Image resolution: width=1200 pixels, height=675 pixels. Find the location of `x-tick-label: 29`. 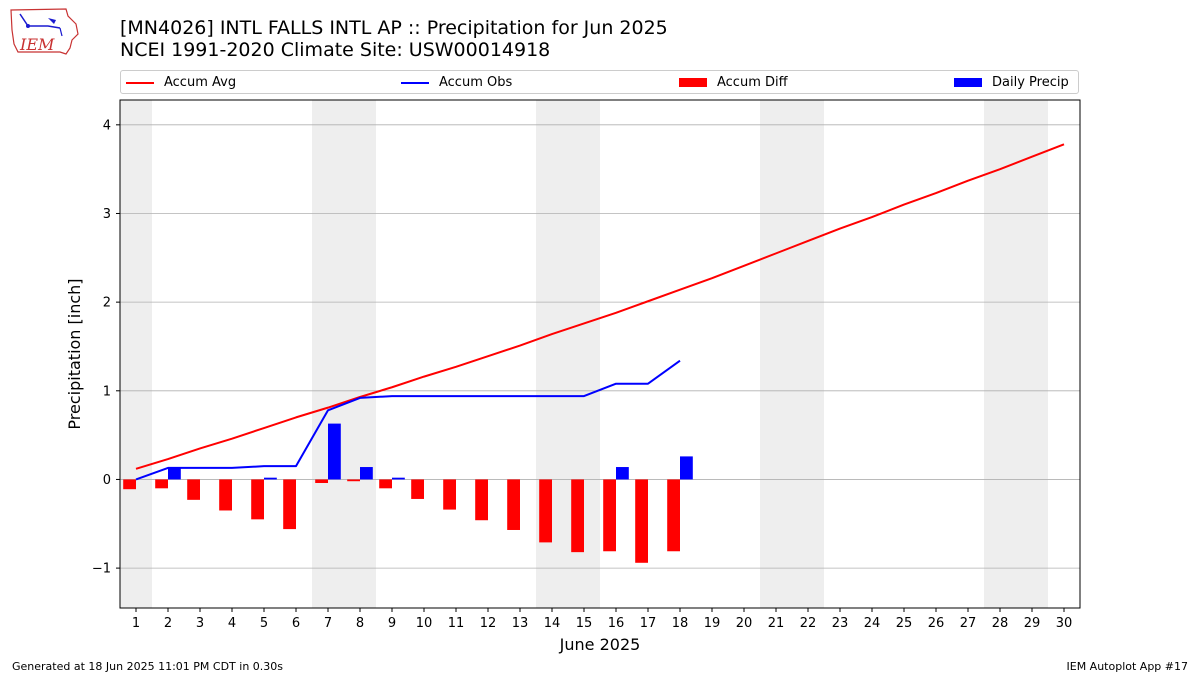

x-tick-label: 29 is located at coordinates (1032, 623).